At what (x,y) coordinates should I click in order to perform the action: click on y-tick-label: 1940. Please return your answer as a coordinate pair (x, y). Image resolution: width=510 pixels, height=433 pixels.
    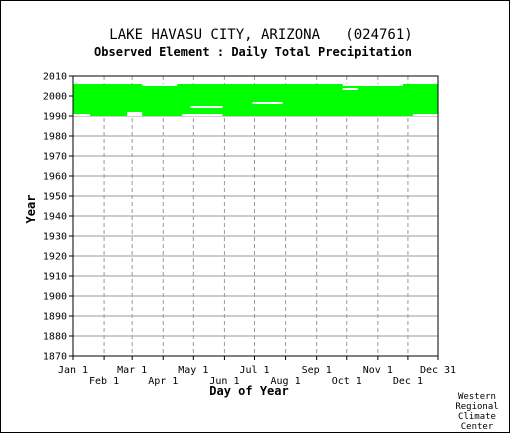
    Looking at the image, I should click on (55, 217).